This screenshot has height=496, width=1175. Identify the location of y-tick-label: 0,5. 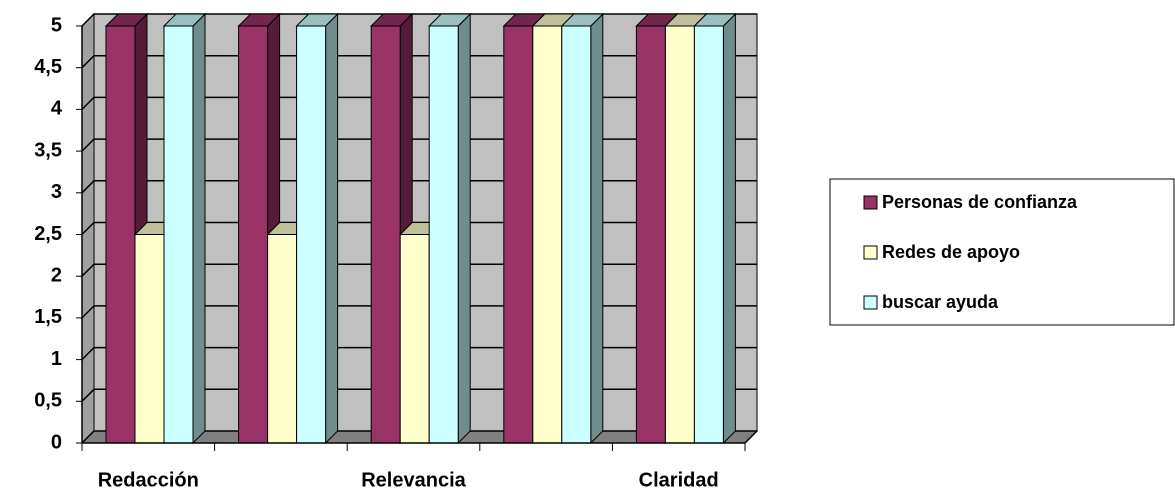
(48, 401).